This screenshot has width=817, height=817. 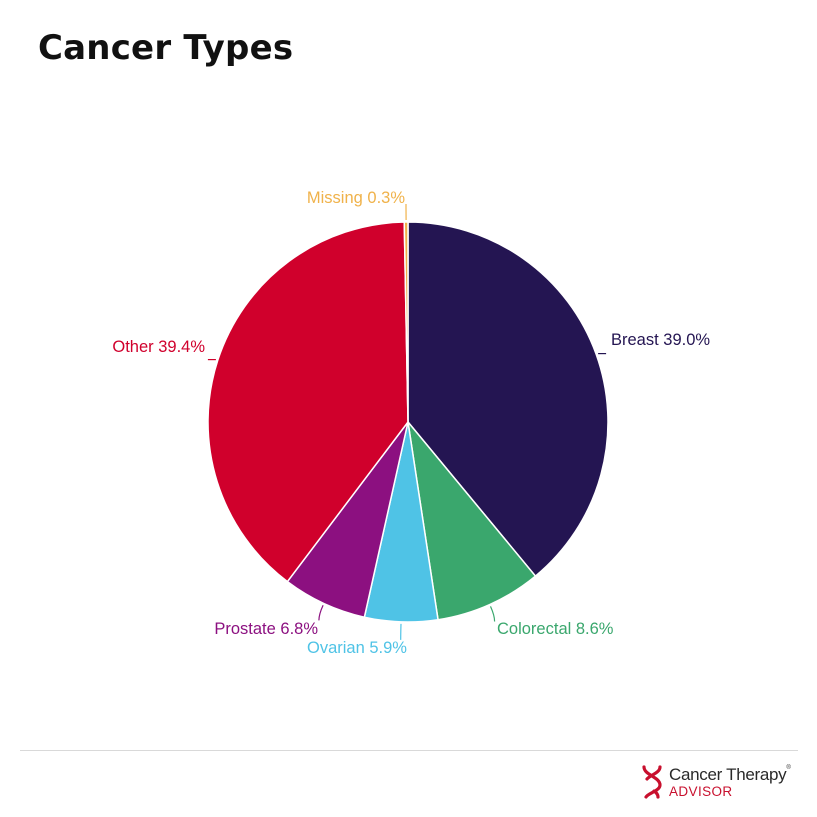 I want to click on slice-label-other: Other 39.4%, so click(x=158, y=347).